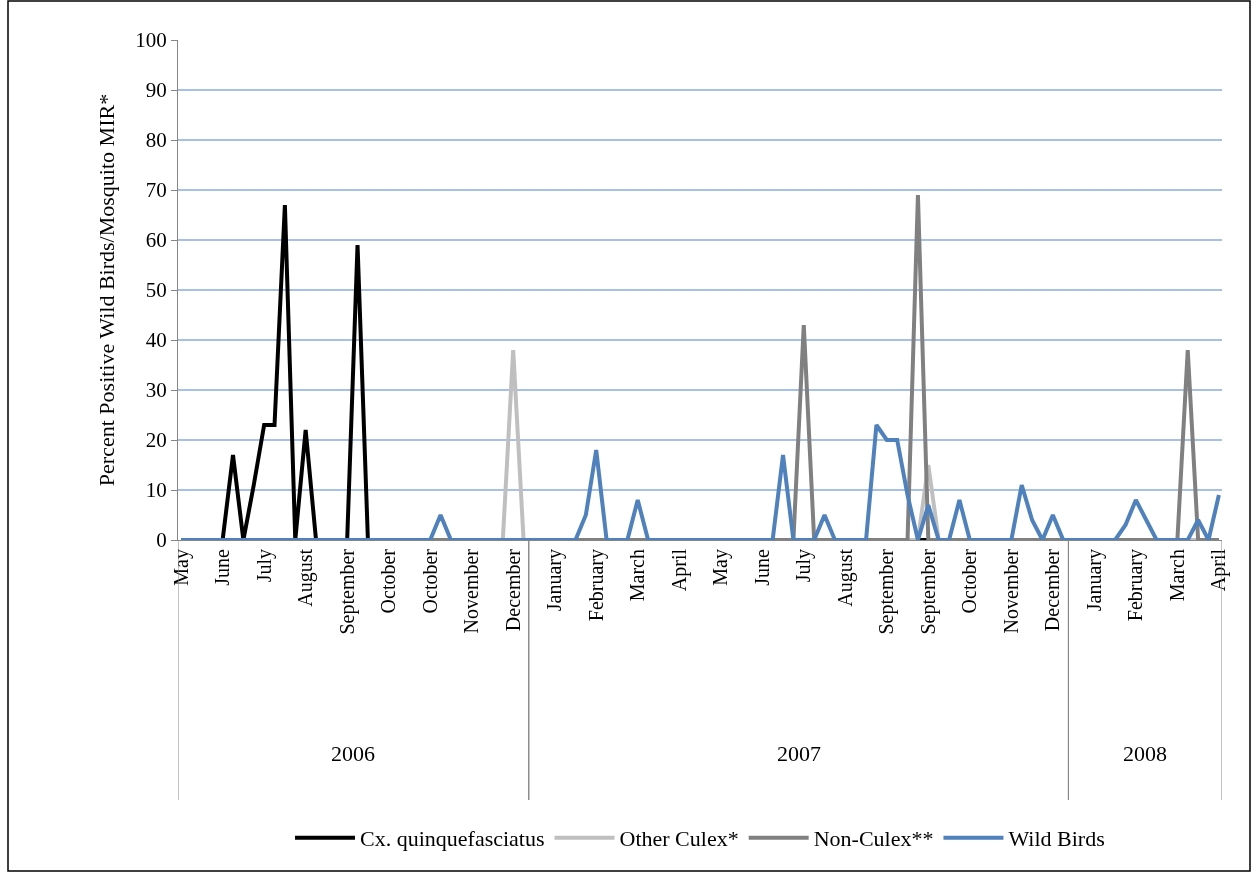 Image resolution: width=1252 pixels, height=873 pixels. Describe the element at coordinates (873, 839) in the screenshot. I see `legend-label: Non-Culex**` at that location.